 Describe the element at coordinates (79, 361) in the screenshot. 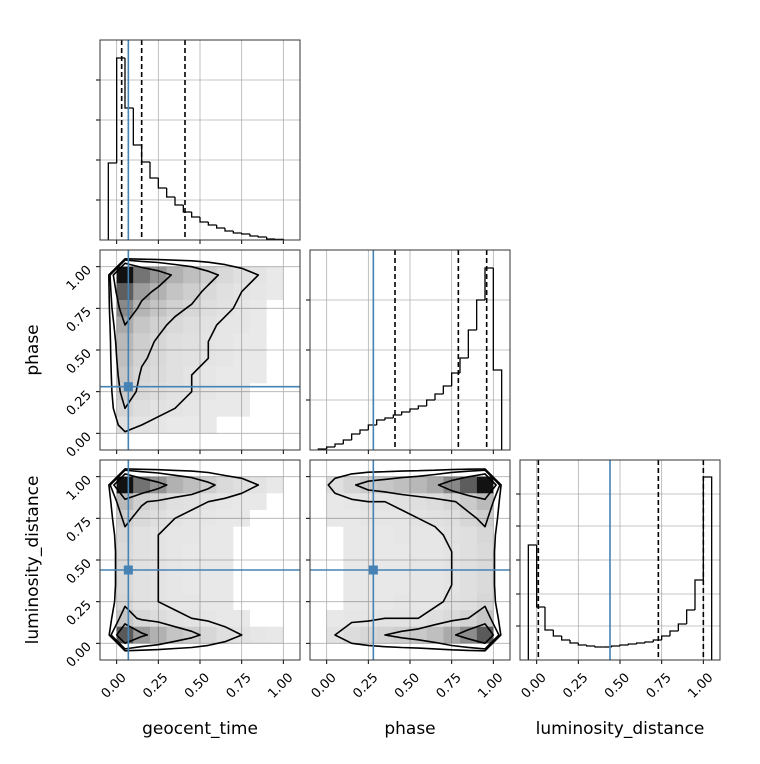

I see `y-tick-label: 0.50` at that location.